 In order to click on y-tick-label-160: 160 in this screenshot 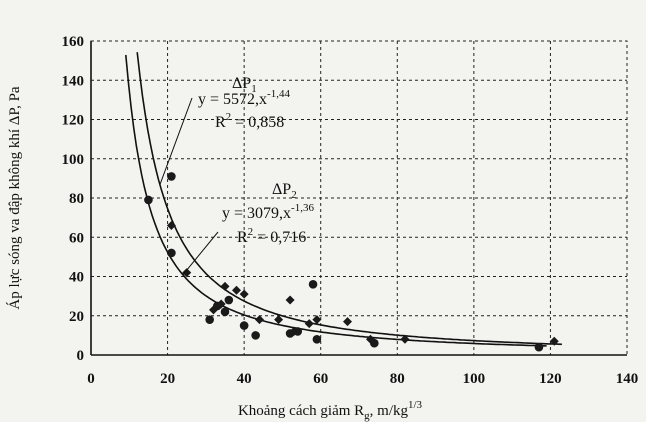, I will do `click(73, 42)`.